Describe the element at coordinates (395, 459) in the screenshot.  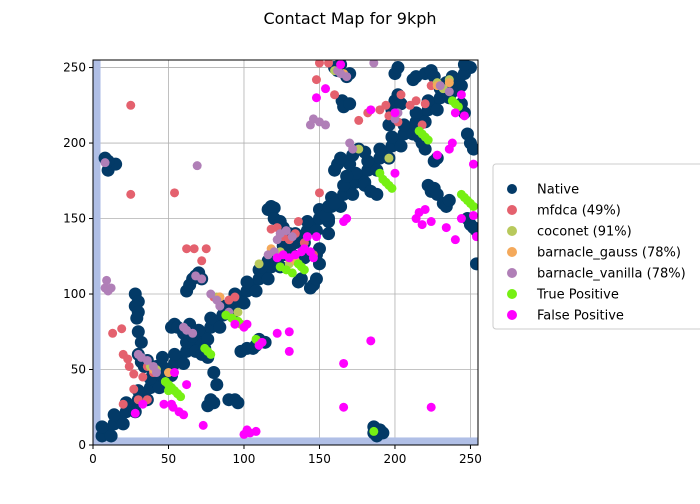
I see `x-tick-label: 200` at that location.